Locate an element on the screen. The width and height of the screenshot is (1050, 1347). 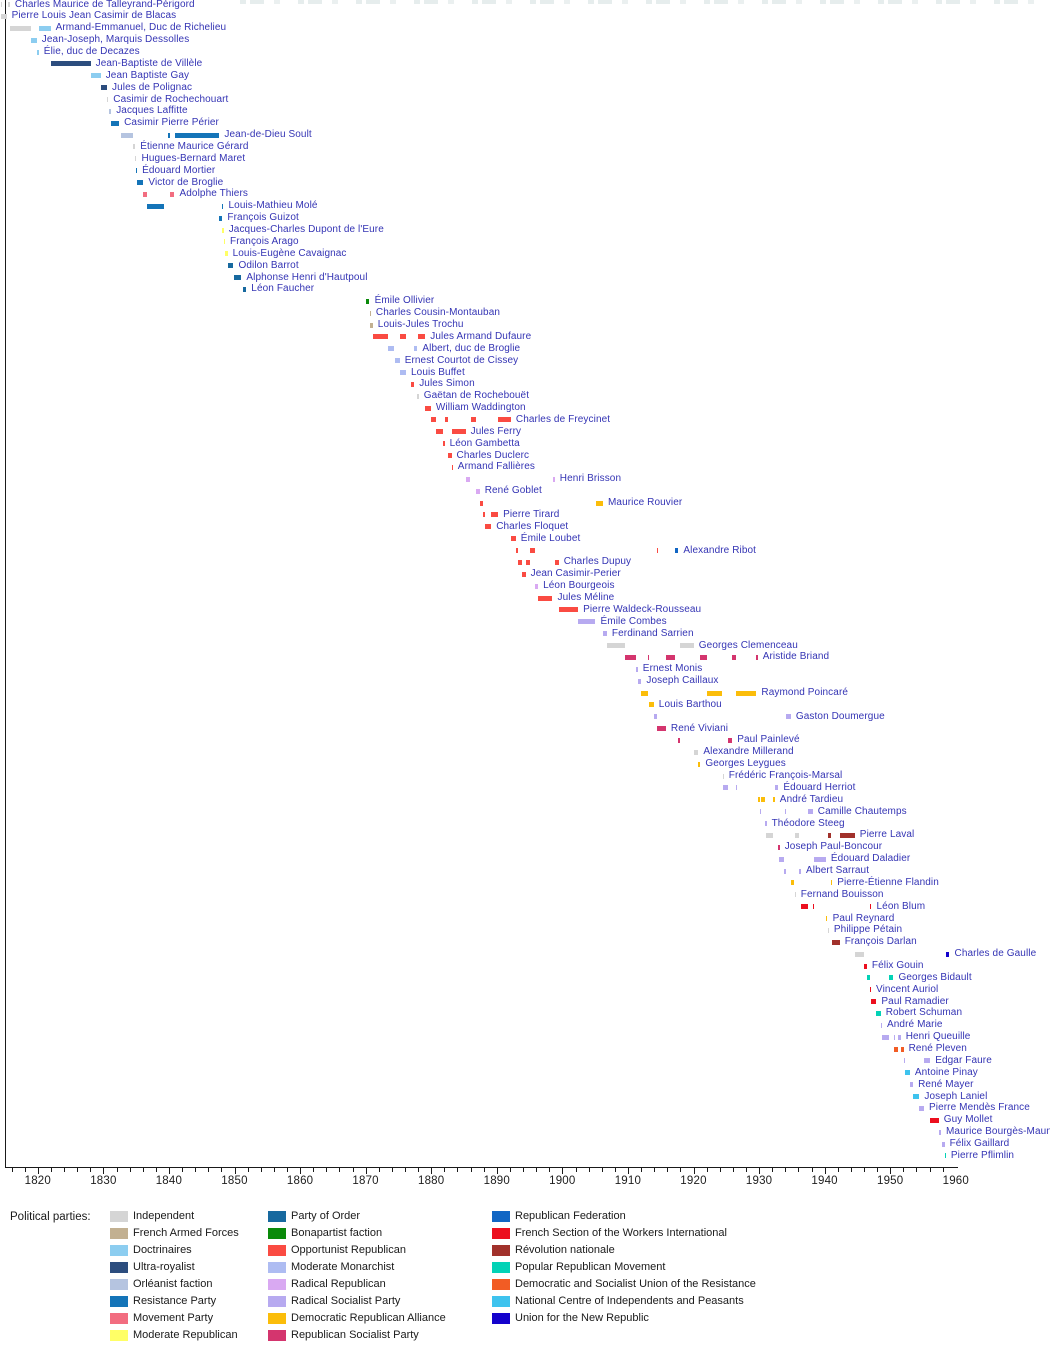
person-label: Maurice Bourgès-Maunoury is located at coordinates (998, 1132).